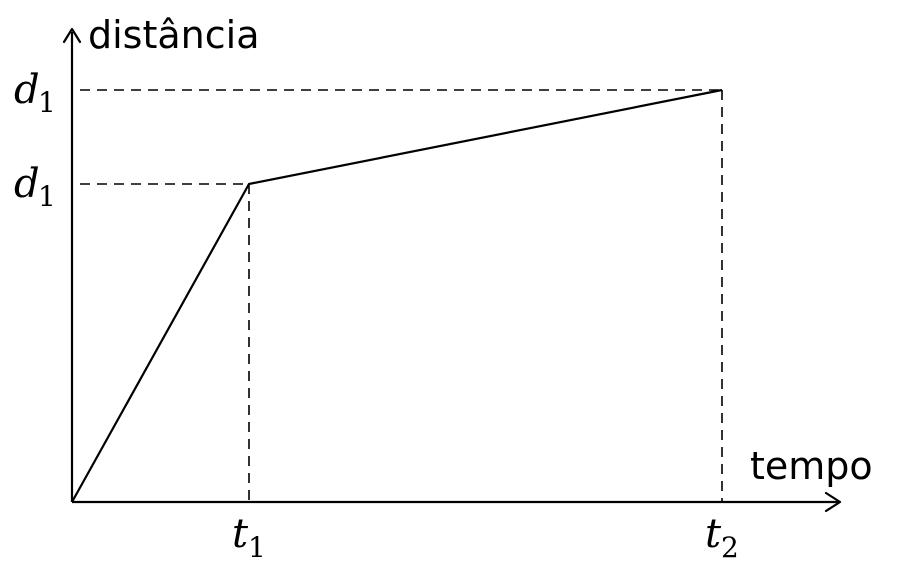  What do you see at coordinates (72, 35) in the screenshot?
I see `y-axis-arrowhead` at bounding box center [72, 35].